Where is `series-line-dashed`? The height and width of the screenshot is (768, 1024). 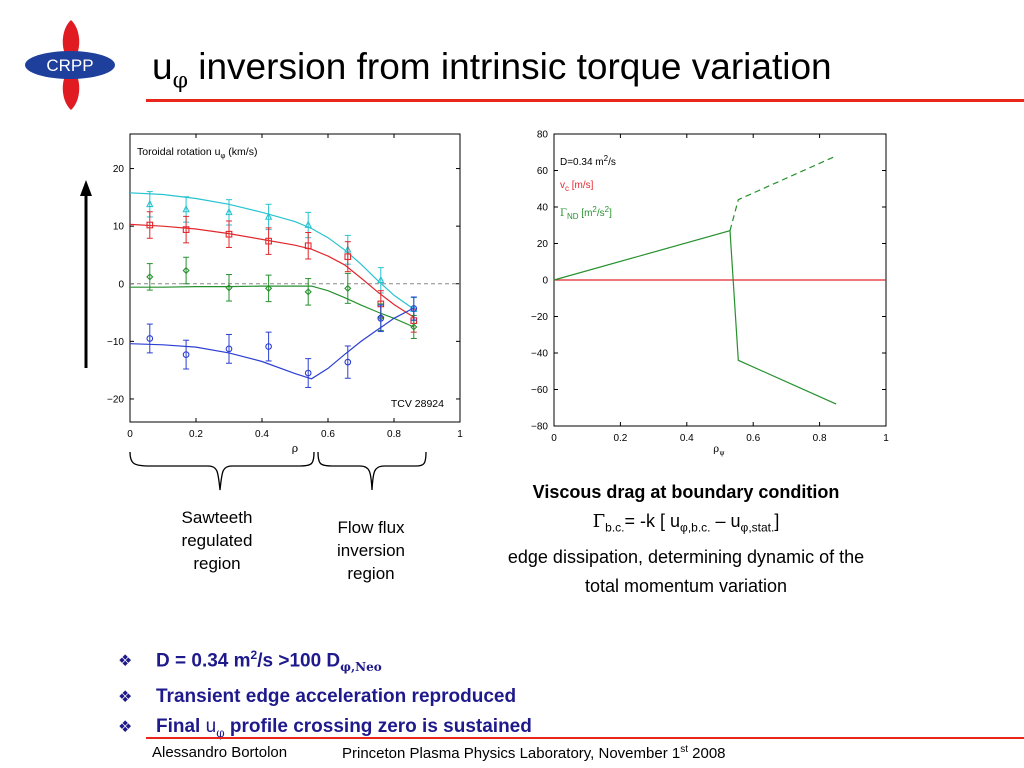 series-line-dashed is located at coordinates (783, 193).